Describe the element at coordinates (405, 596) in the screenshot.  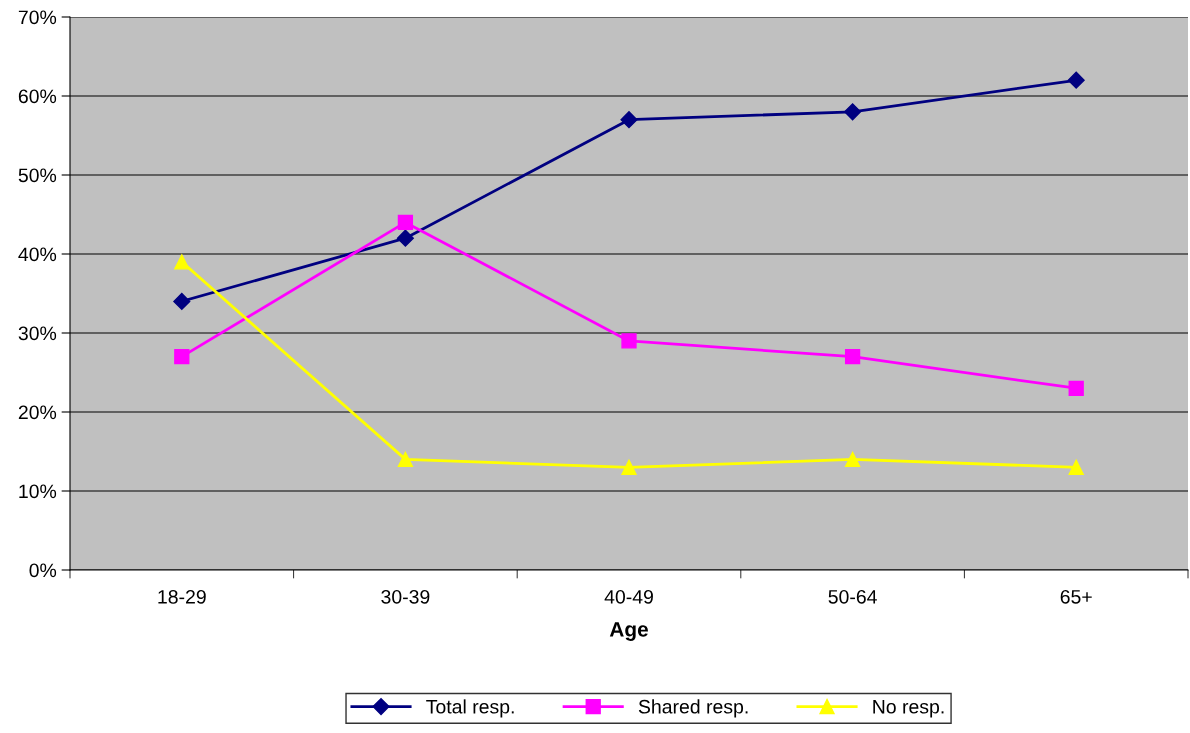
I see `x-tick-label: 30-39` at that location.